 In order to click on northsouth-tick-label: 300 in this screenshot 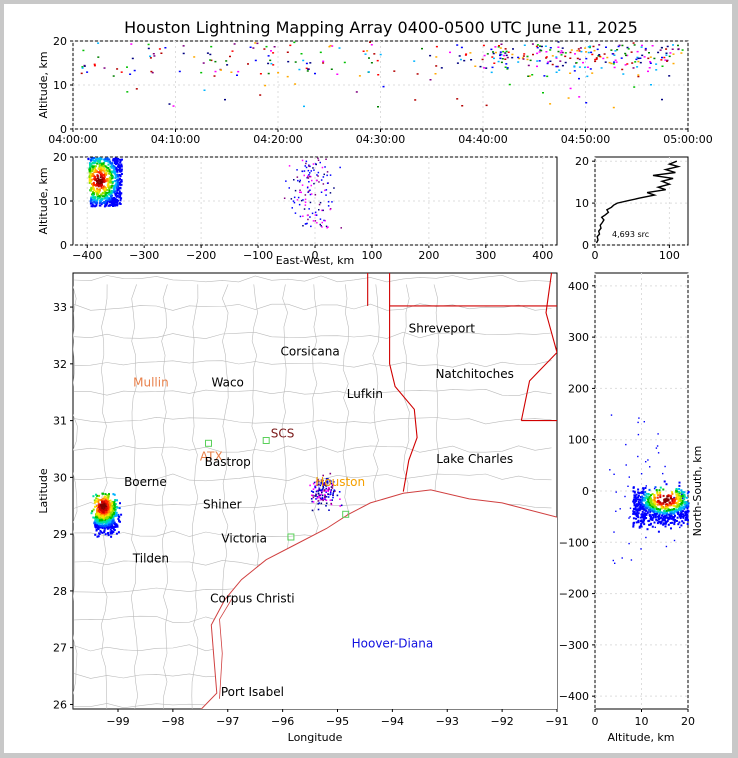, I will do `click(578, 337)`.